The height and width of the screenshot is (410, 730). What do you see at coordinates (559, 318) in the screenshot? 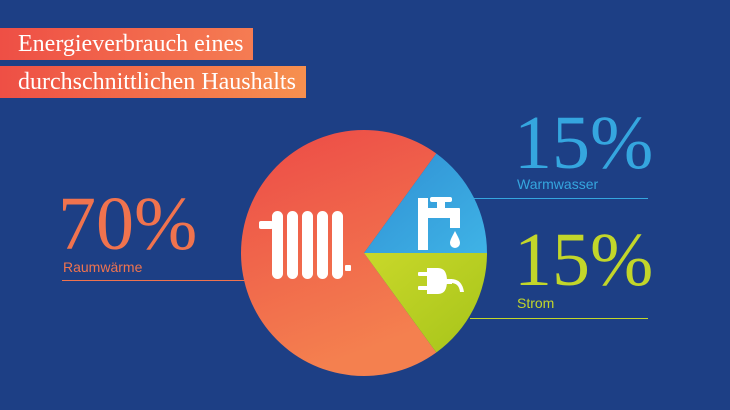
I see `strom-rule` at bounding box center [559, 318].